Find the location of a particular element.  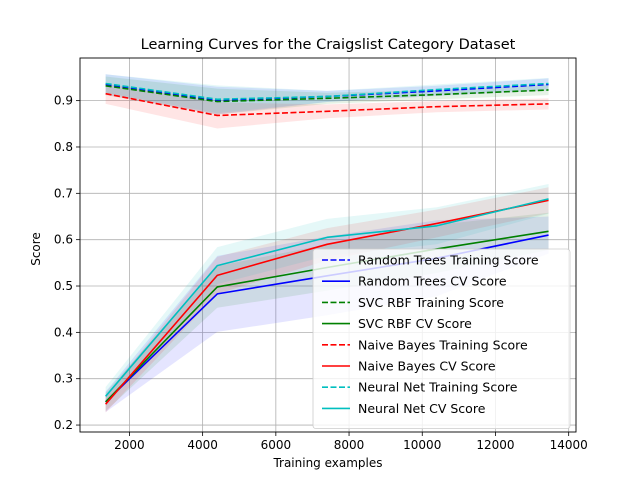

legend-label-2: SVC RBF Training Score is located at coordinates (431, 302).